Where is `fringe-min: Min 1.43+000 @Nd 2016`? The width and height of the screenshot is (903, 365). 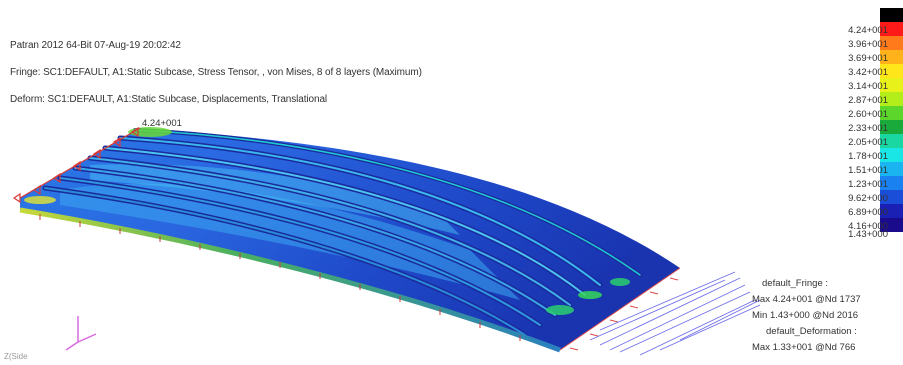
fringe-min: Min 1.43+000 @Nd 2016 is located at coordinates (805, 315).